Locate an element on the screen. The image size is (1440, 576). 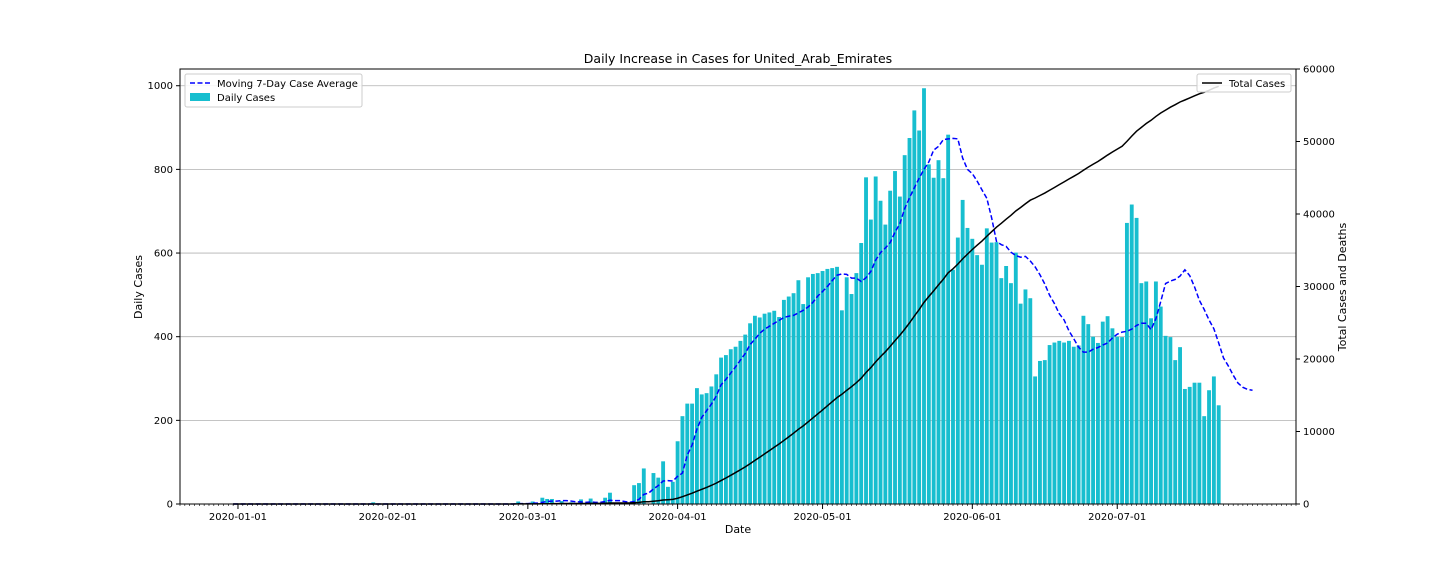
legend-bars-swatch is located at coordinates (200, 97).